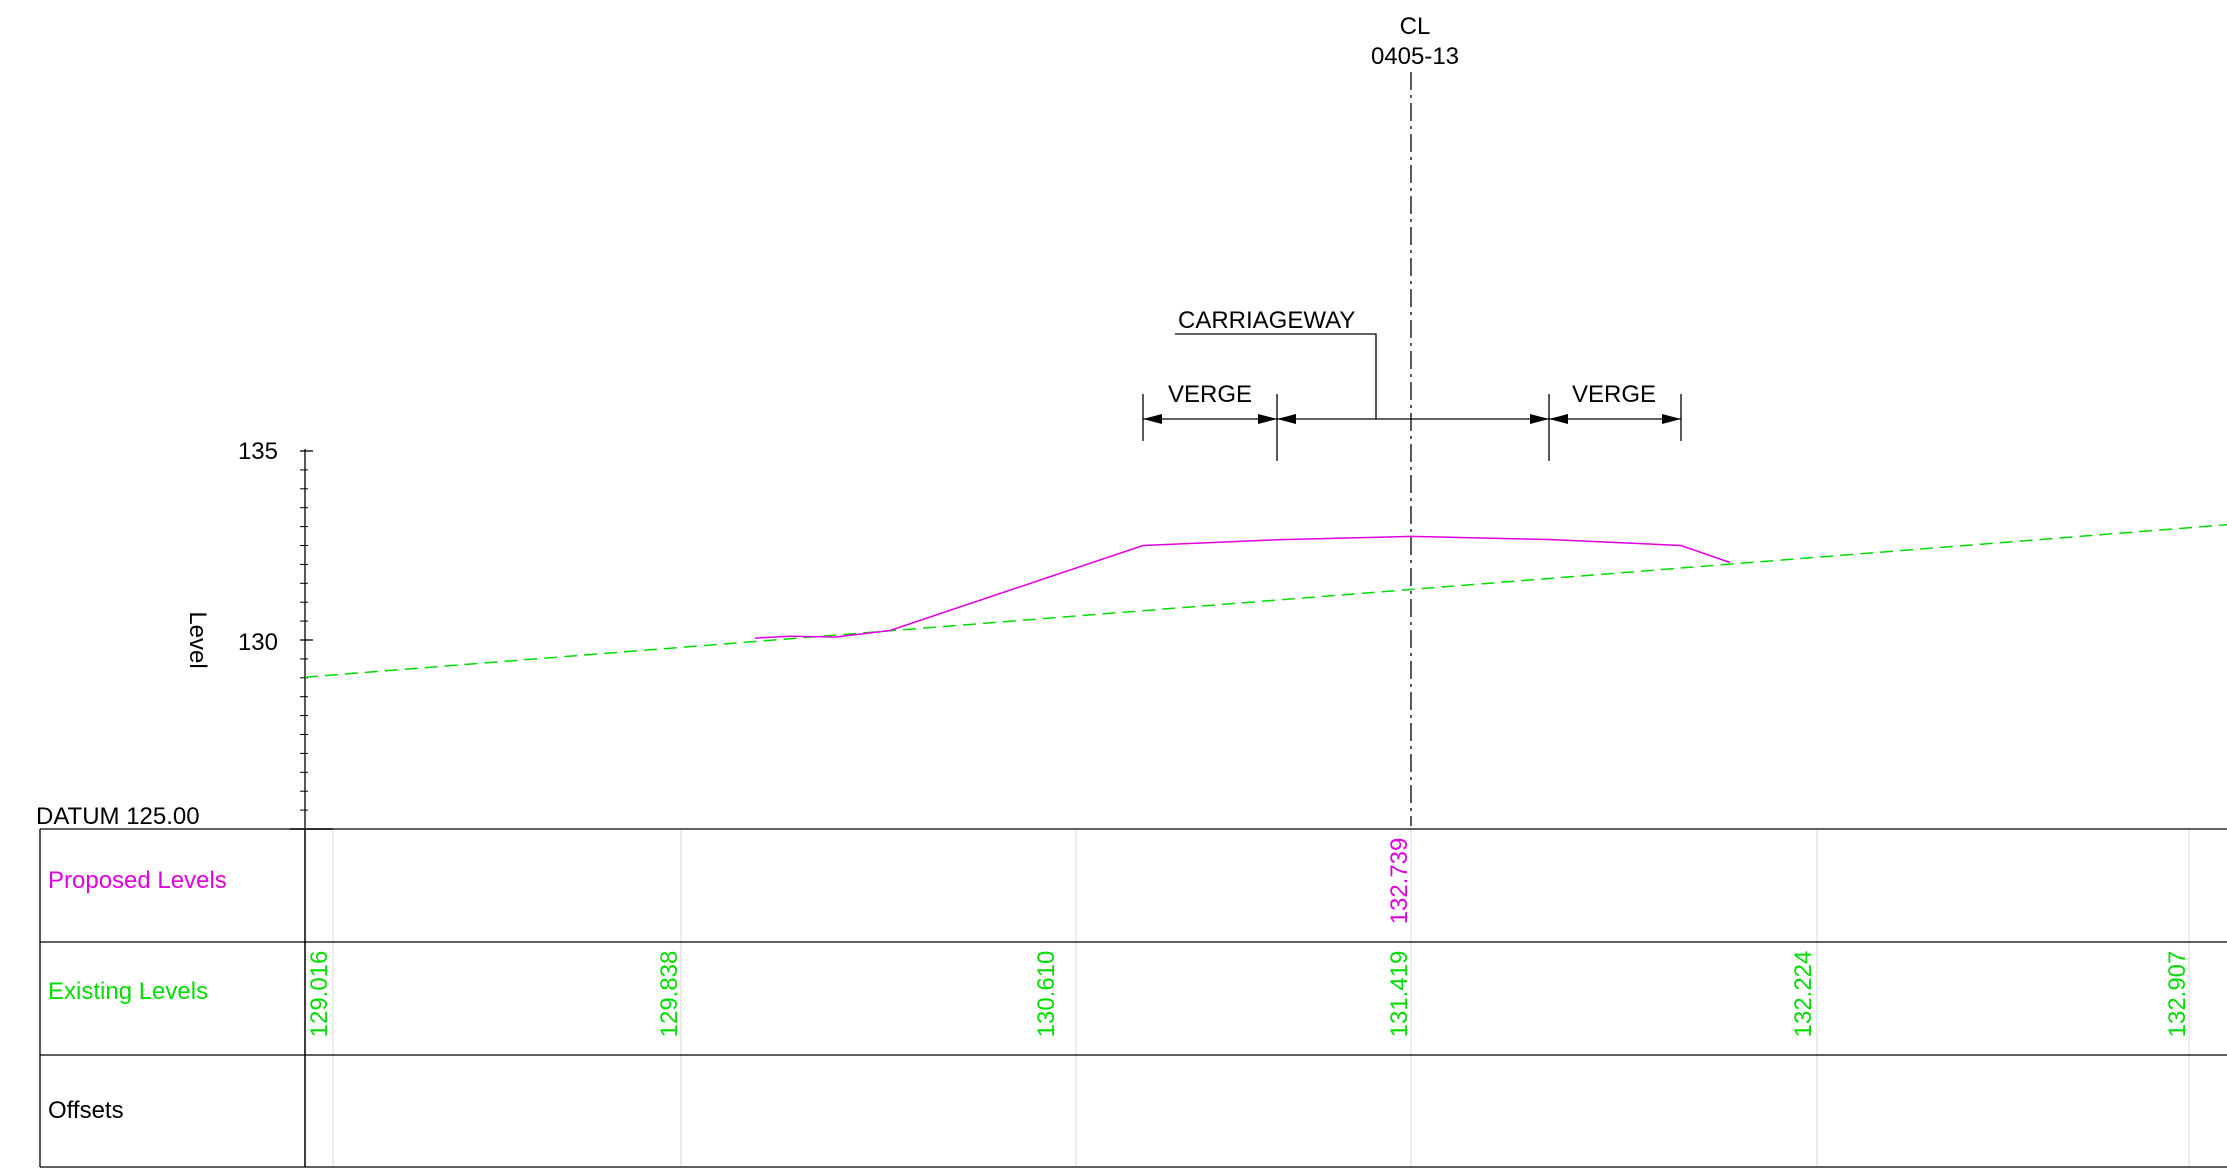 The width and height of the screenshot is (2227, 1169). What do you see at coordinates (258, 451) in the screenshot?
I see `axis-tick-label: 135` at bounding box center [258, 451].